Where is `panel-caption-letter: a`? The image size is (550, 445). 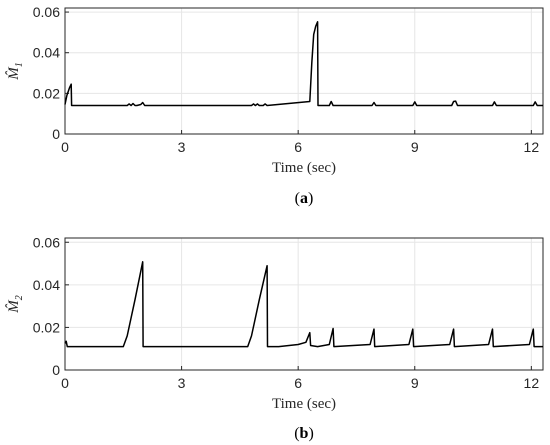 panel-caption-letter: a is located at coordinates (304, 198).